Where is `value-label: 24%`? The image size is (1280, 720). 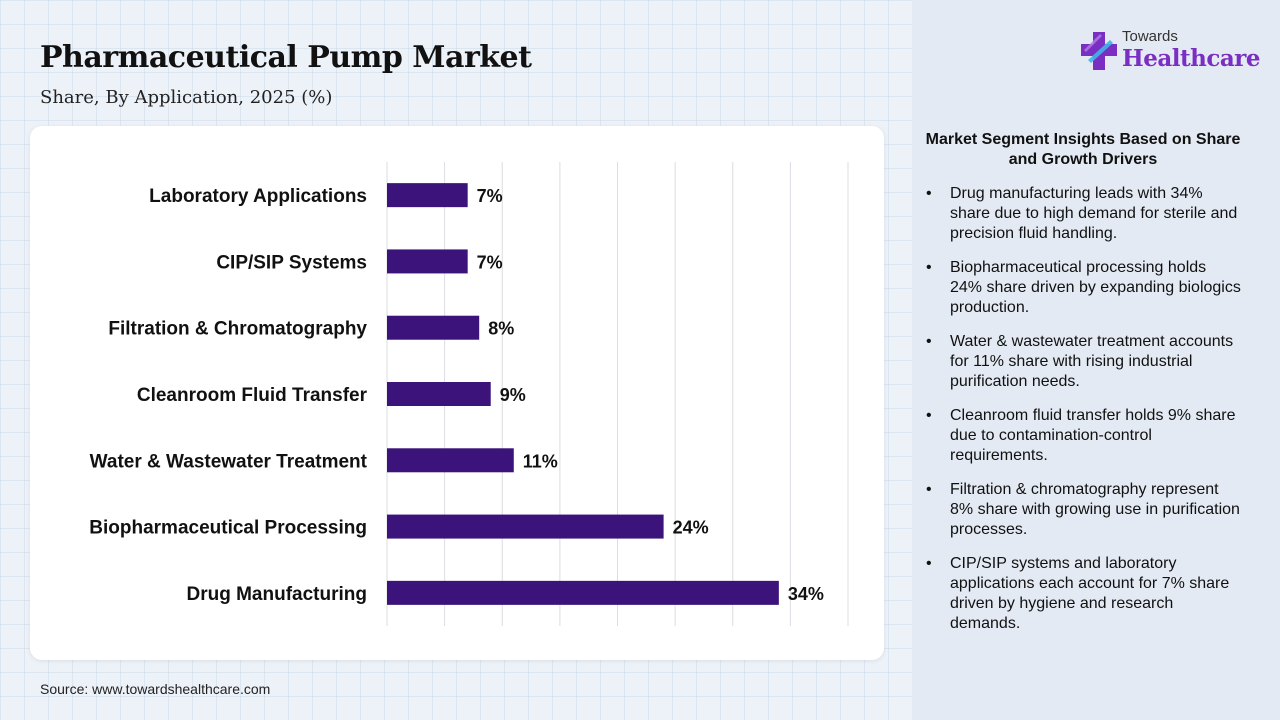
value-label: 24% is located at coordinates (691, 528).